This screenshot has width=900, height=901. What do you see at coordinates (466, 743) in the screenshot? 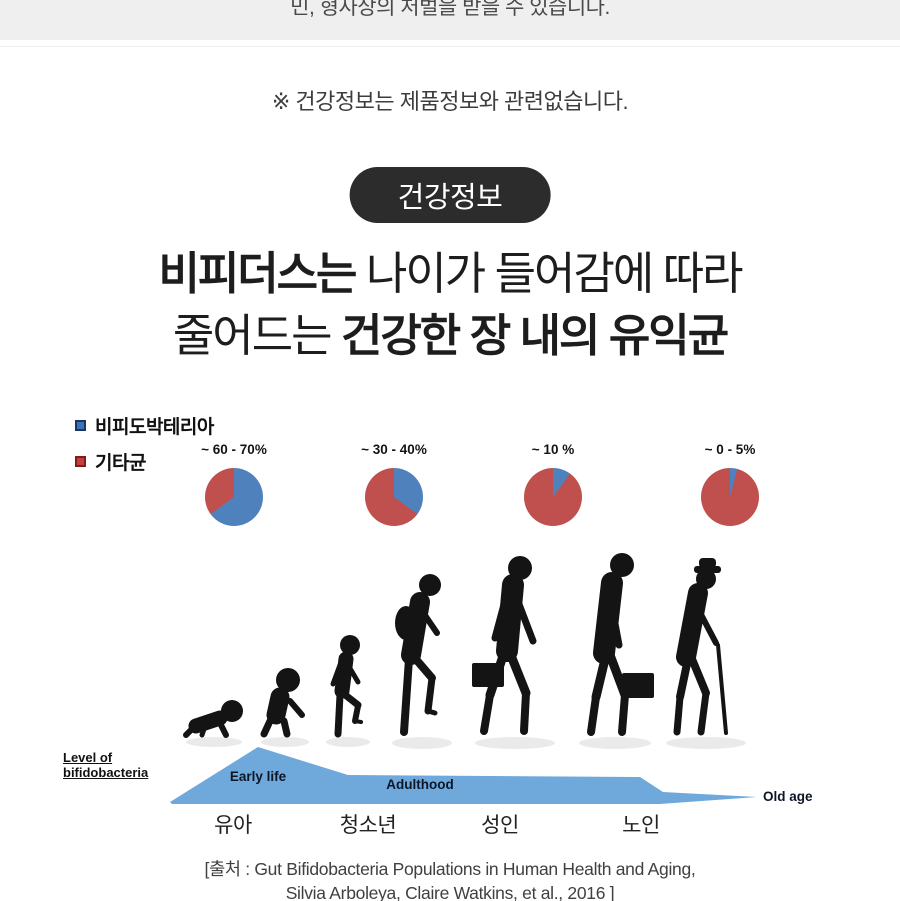
I see `figure-reflections` at bounding box center [466, 743].